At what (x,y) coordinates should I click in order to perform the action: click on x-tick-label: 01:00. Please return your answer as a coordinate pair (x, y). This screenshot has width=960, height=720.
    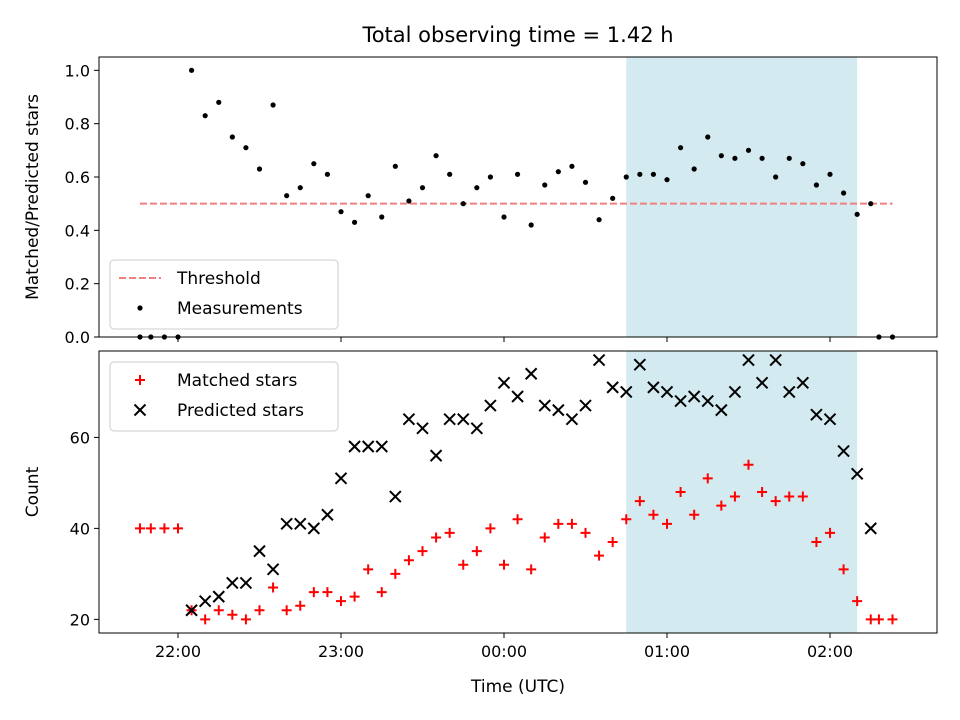
    Looking at the image, I should click on (667, 651).